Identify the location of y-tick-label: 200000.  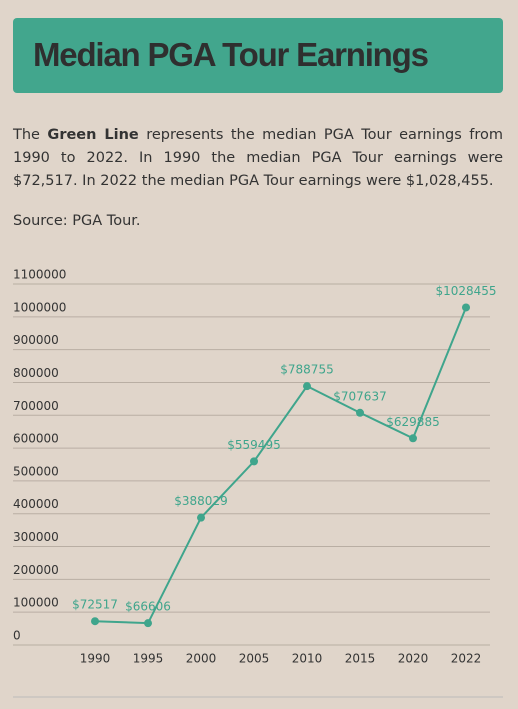
(36, 570).